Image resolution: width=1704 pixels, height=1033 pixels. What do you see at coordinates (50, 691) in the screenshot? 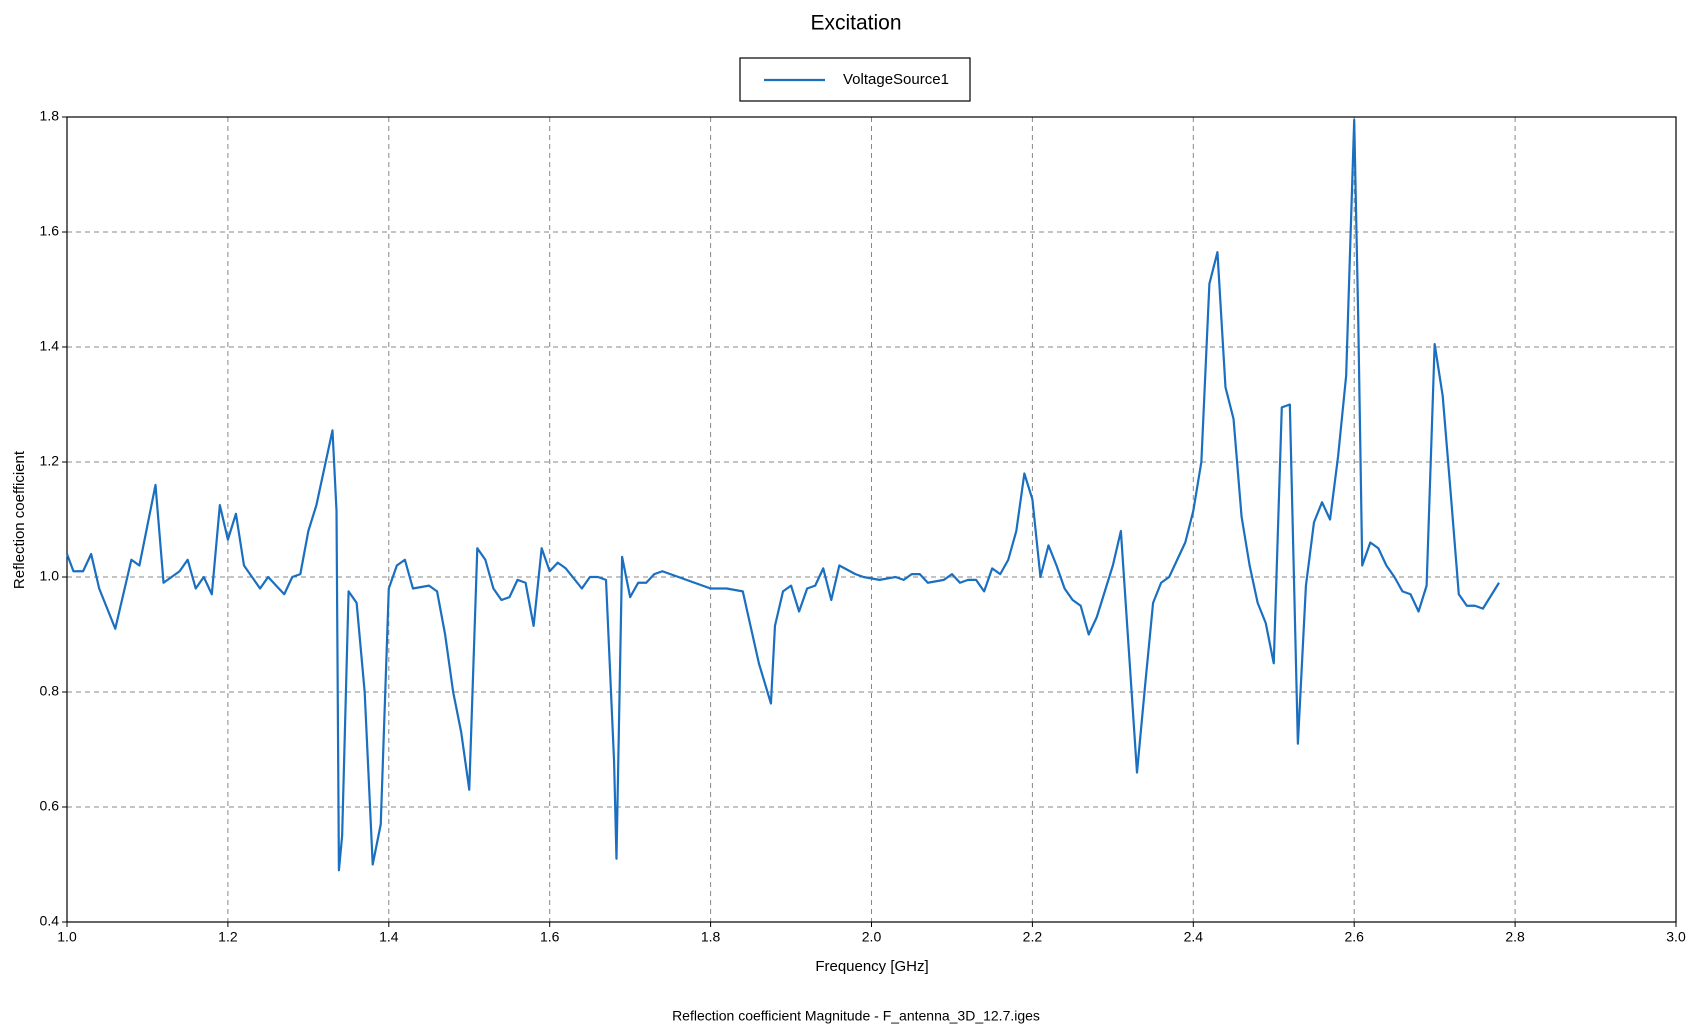
I see `y-tick-label: 0.8` at bounding box center [50, 691].